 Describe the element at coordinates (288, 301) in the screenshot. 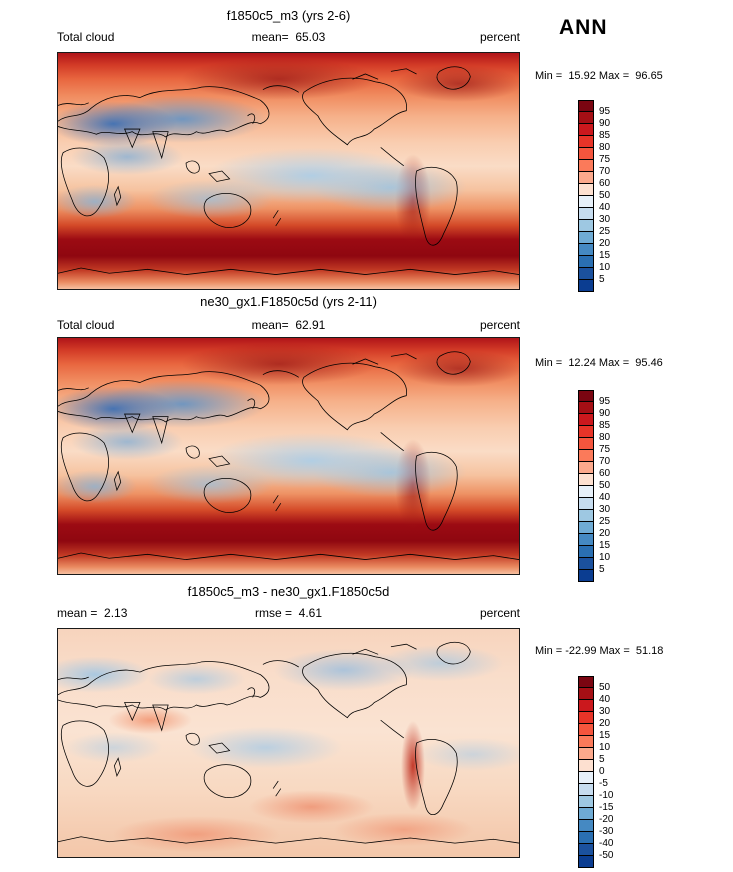

I see `panel-title: ne30_gx1.F1850c5d (yrs 2-11)` at that location.